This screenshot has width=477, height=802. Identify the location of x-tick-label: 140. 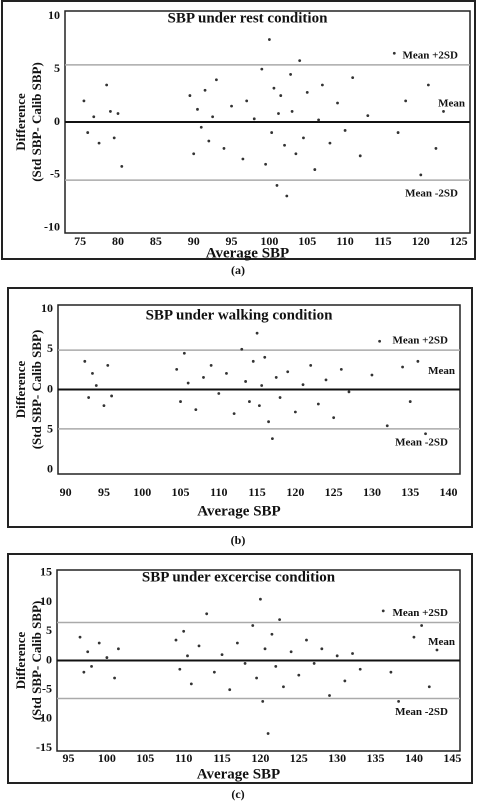
(414, 758).